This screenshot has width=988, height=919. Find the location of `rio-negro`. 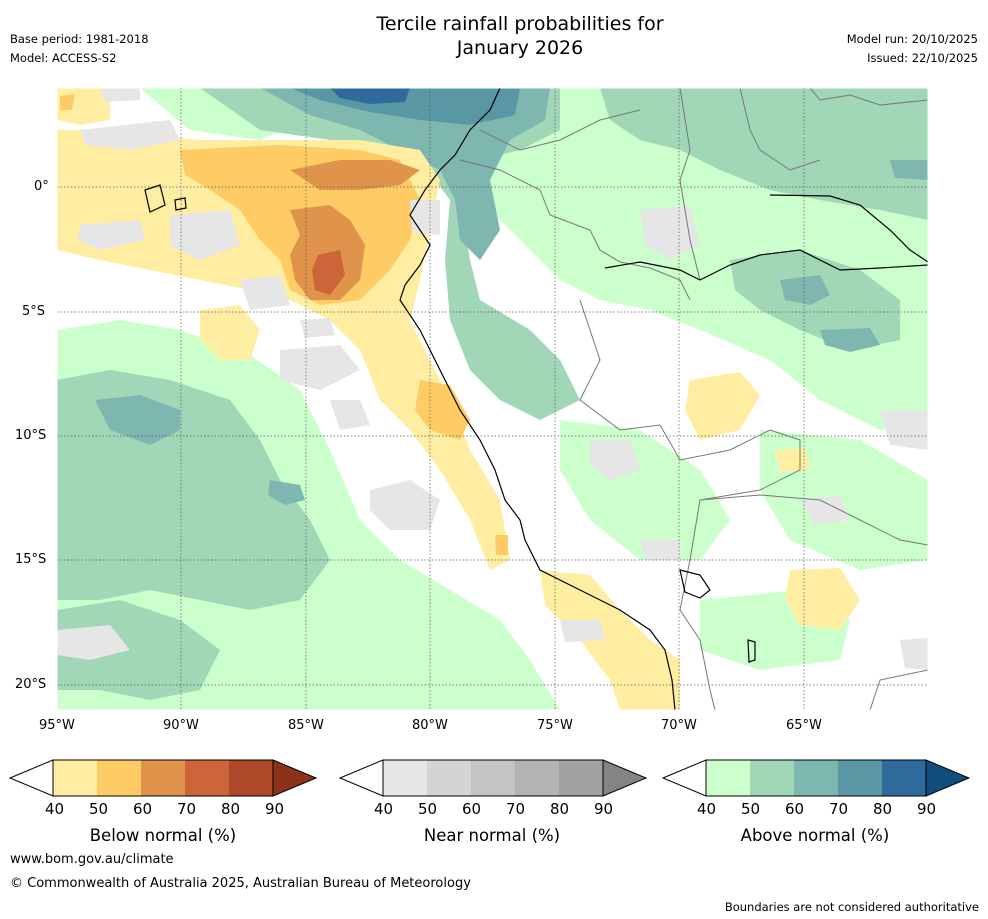

rio-negro is located at coordinates (848, 228).